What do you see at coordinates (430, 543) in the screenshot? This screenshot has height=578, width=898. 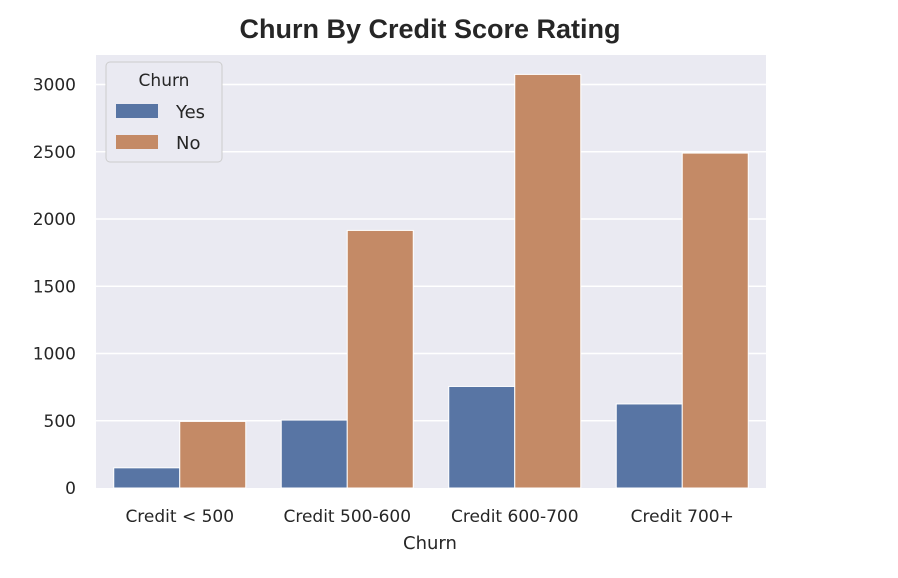 I see `x-axis-label: Churn` at bounding box center [430, 543].